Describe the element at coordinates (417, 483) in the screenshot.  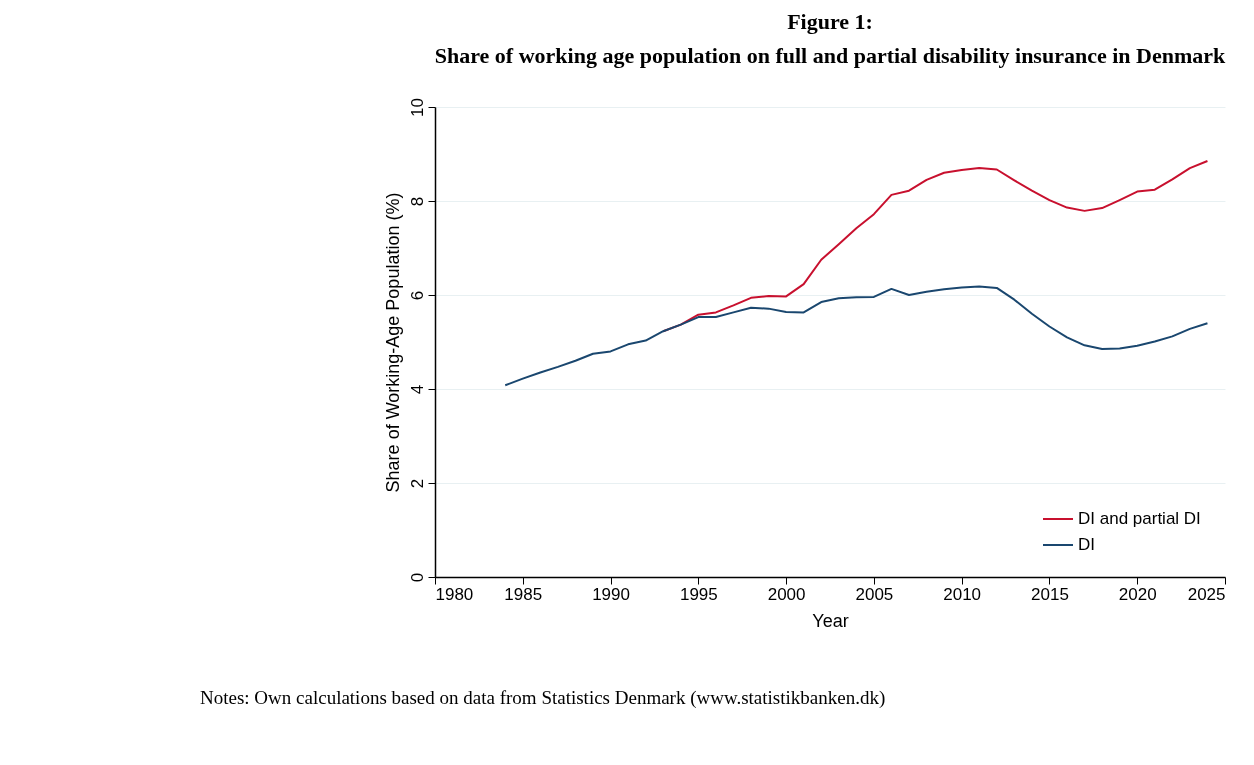
I see `y-tick-label: 2` at that location.